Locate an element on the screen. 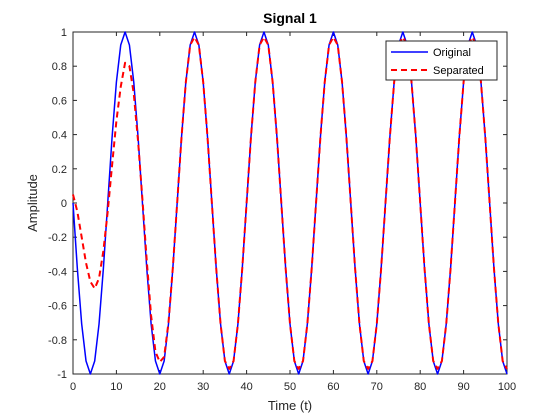 This screenshot has height=420, width=560. x-axis-label: Time (t) is located at coordinates (290, 405).